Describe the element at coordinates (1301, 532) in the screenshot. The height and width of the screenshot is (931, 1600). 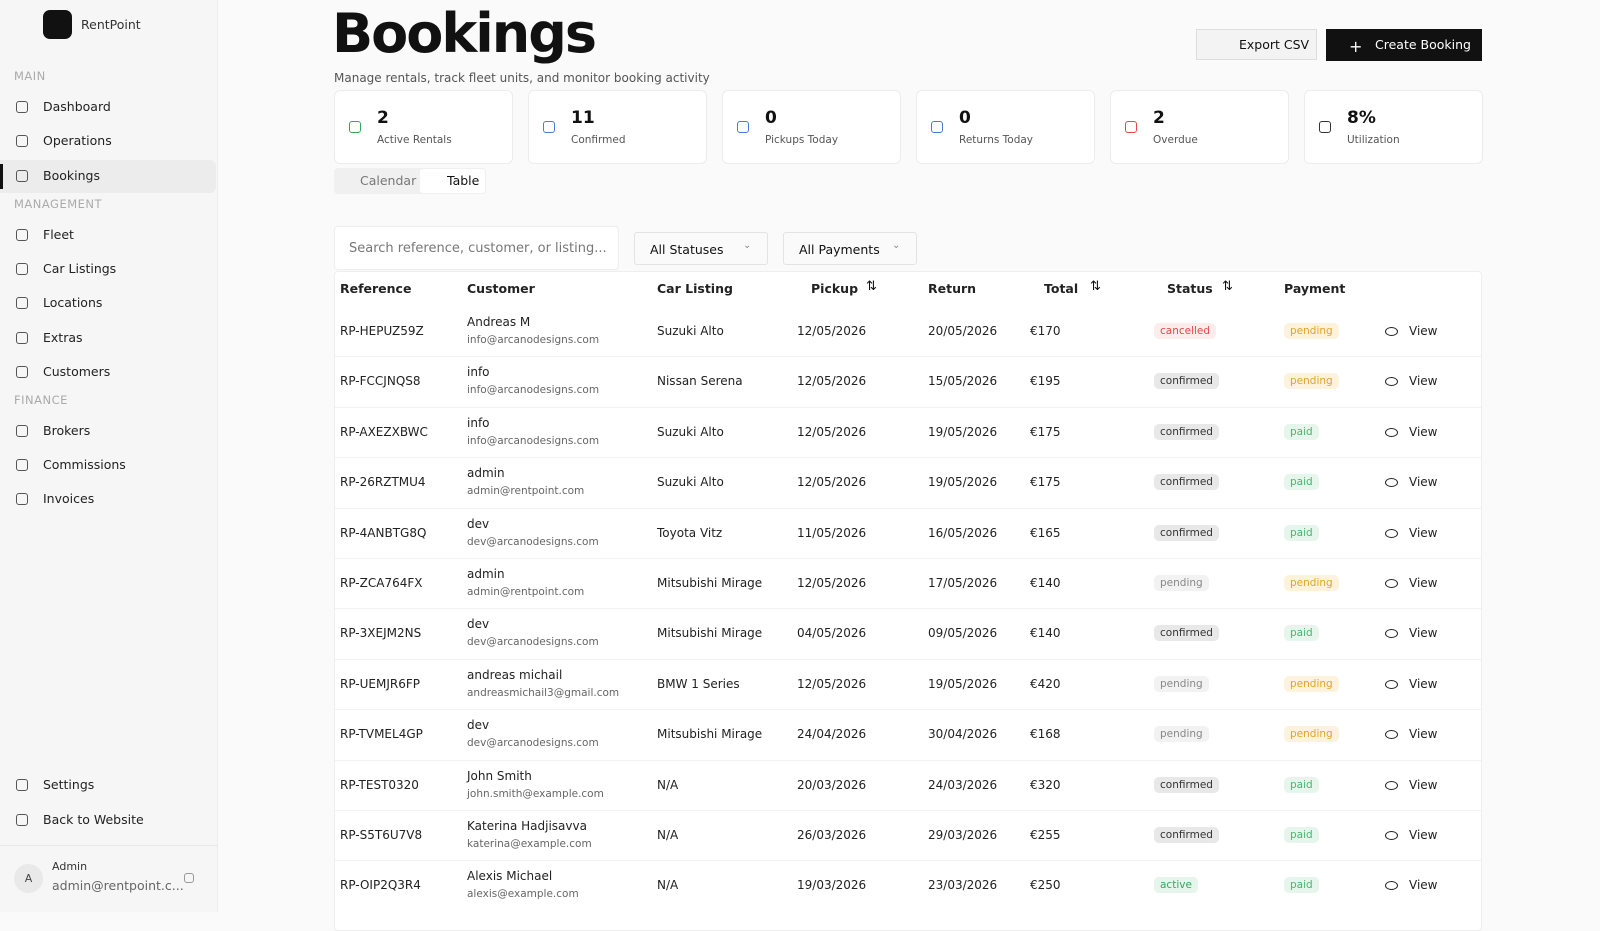
I see `payment-badge: paid` at that location.